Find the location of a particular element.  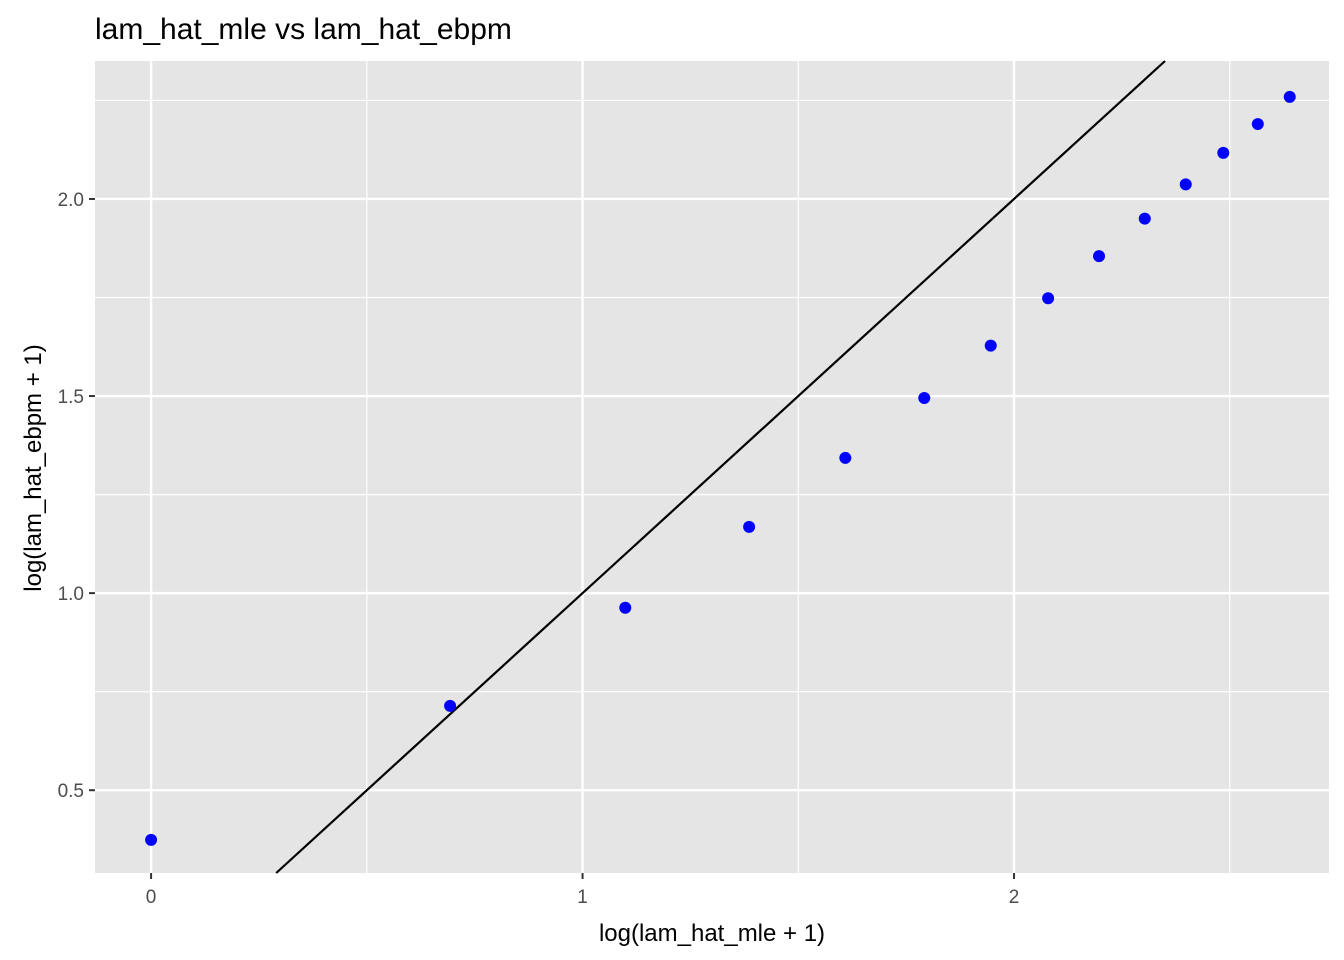

x-tick-label: 0 is located at coordinates (151, 897).